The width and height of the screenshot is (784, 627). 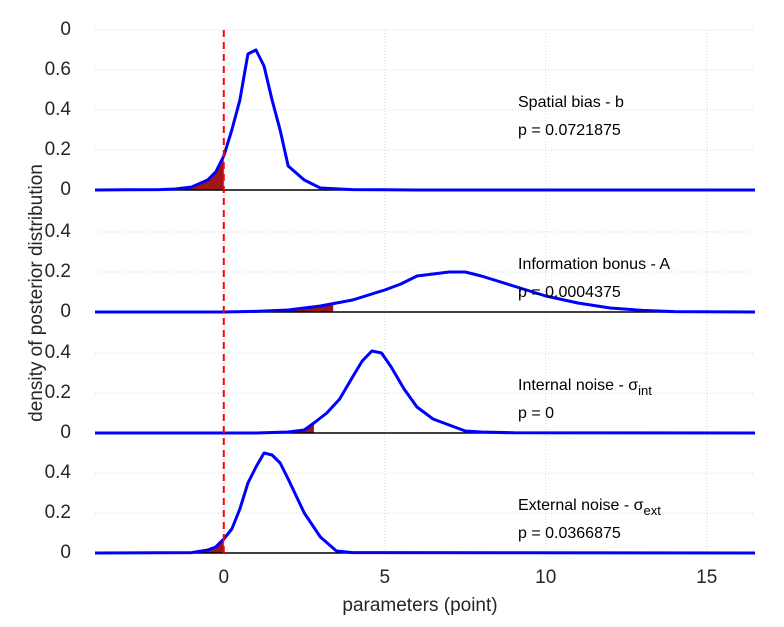 What do you see at coordinates (706, 577) in the screenshot?
I see `x-tick-label: 15` at bounding box center [706, 577].